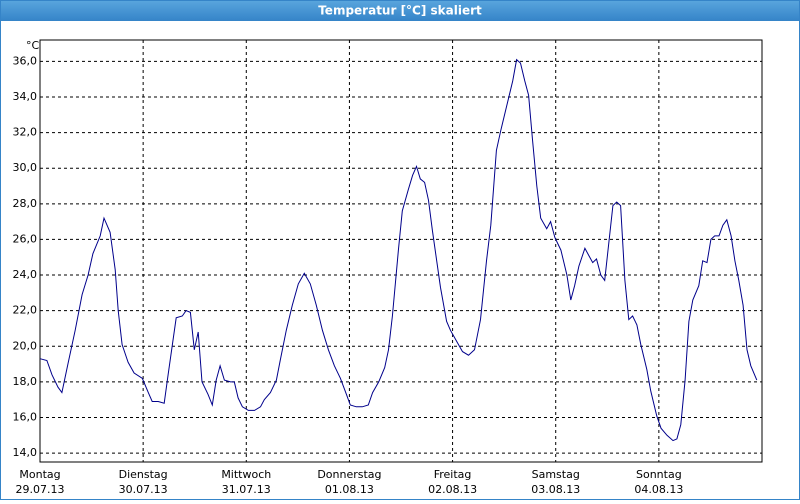 The height and width of the screenshot is (504, 800). Describe the element at coordinates (40, 489) in the screenshot. I see `x-tick-date: 29.07.13` at that location.